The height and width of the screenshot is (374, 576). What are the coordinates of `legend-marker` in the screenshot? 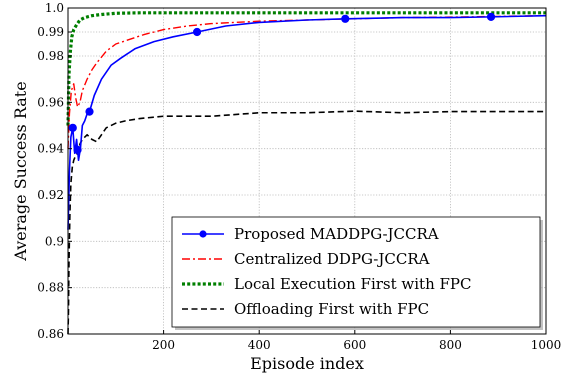 It's located at (202, 233).